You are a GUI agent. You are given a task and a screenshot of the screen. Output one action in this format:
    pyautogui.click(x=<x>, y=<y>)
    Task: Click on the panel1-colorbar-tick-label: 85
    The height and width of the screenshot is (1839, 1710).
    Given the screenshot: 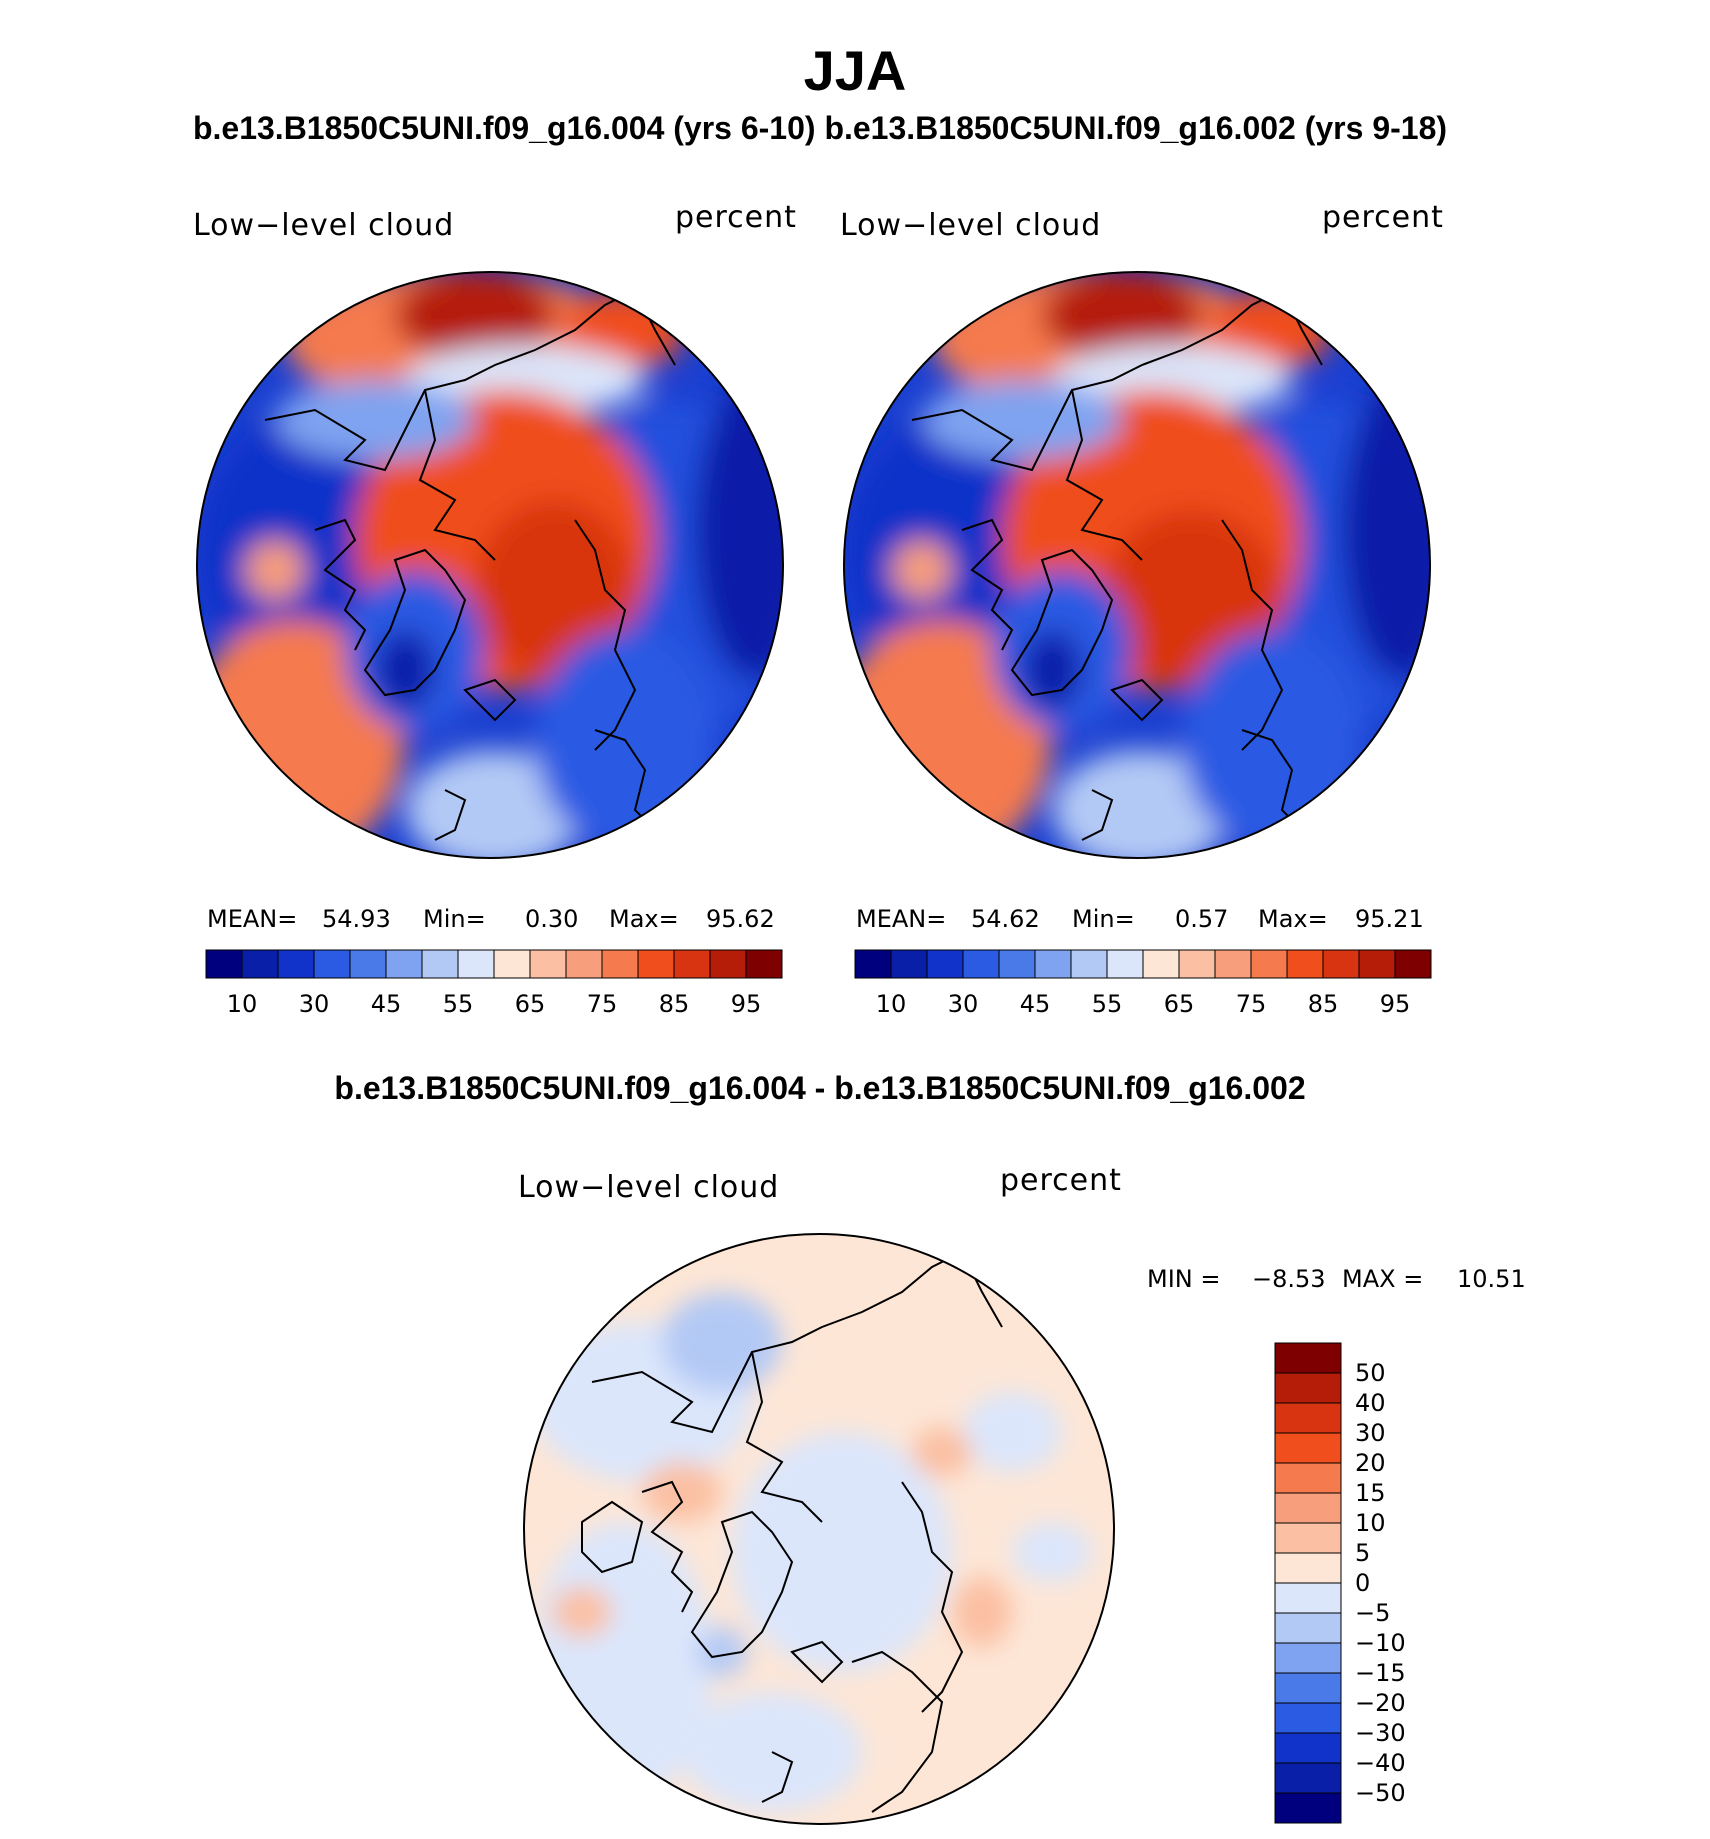 What is the action you would take?
    pyautogui.click(x=674, y=1004)
    